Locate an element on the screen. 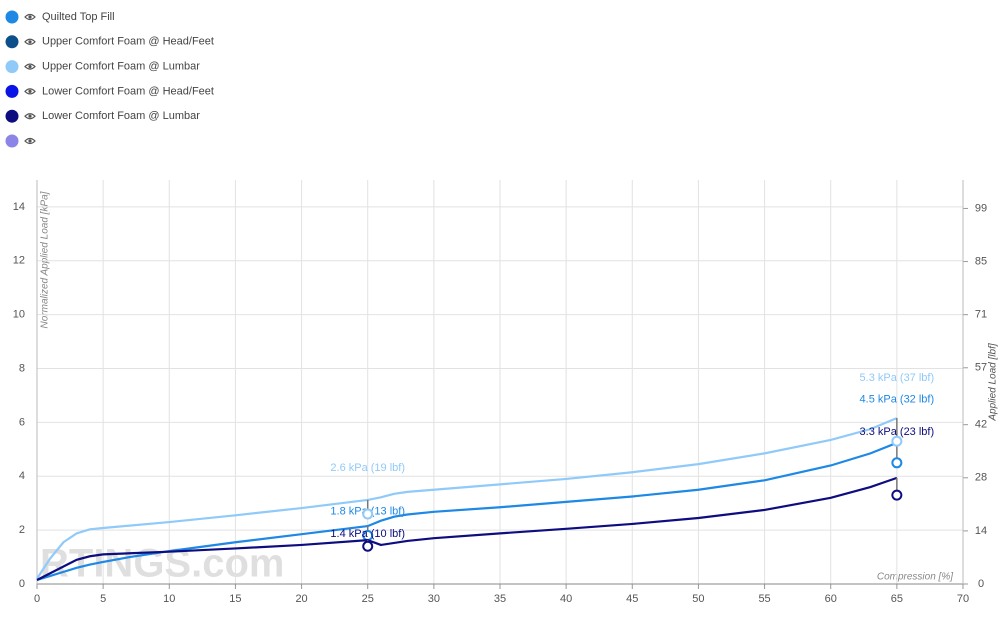 The width and height of the screenshot is (1000, 638). x-tick-label: 55 is located at coordinates (764, 599).